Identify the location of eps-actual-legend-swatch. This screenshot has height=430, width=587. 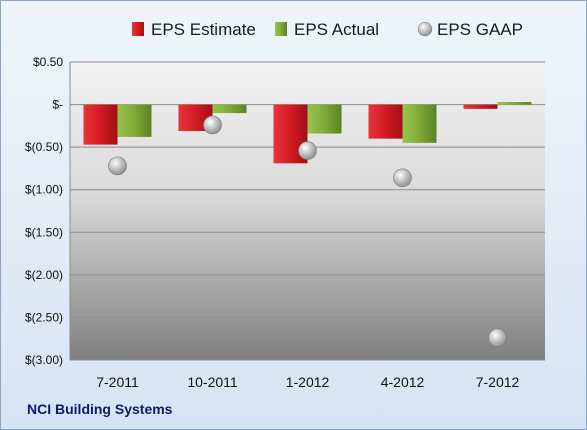
(281, 29).